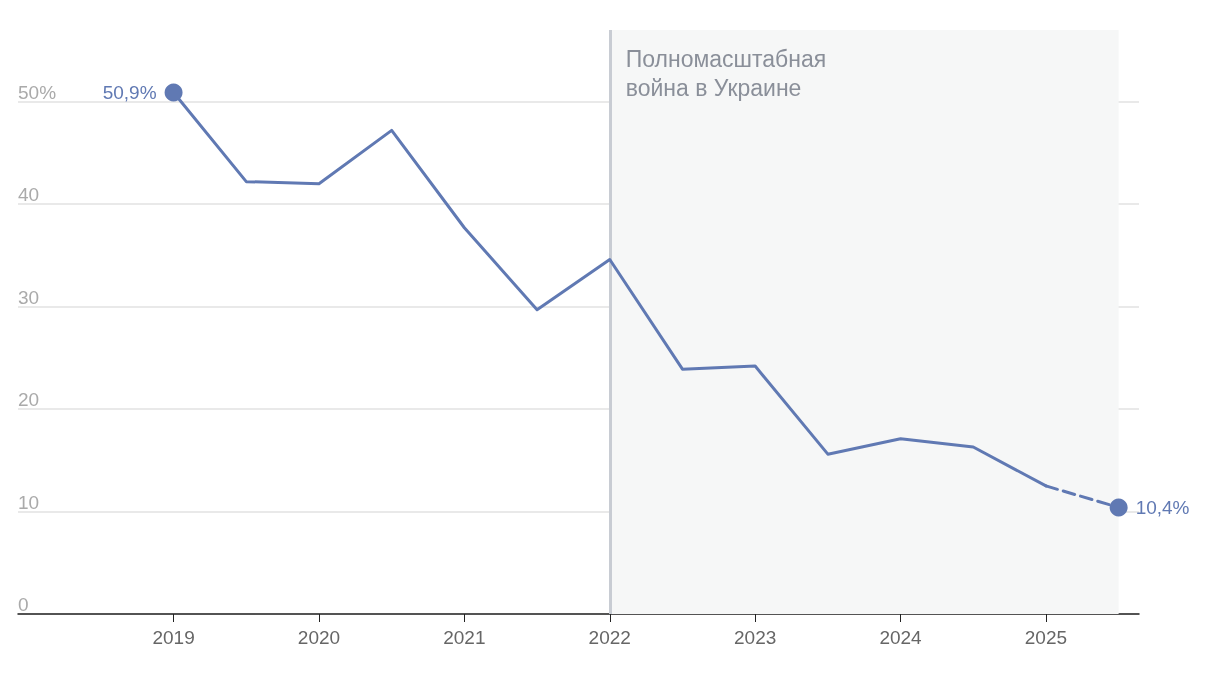 Image resolution: width=1220 pixels, height=682 pixels. What do you see at coordinates (901, 637) in the screenshot?
I see `x-tick-label: 2024` at bounding box center [901, 637].